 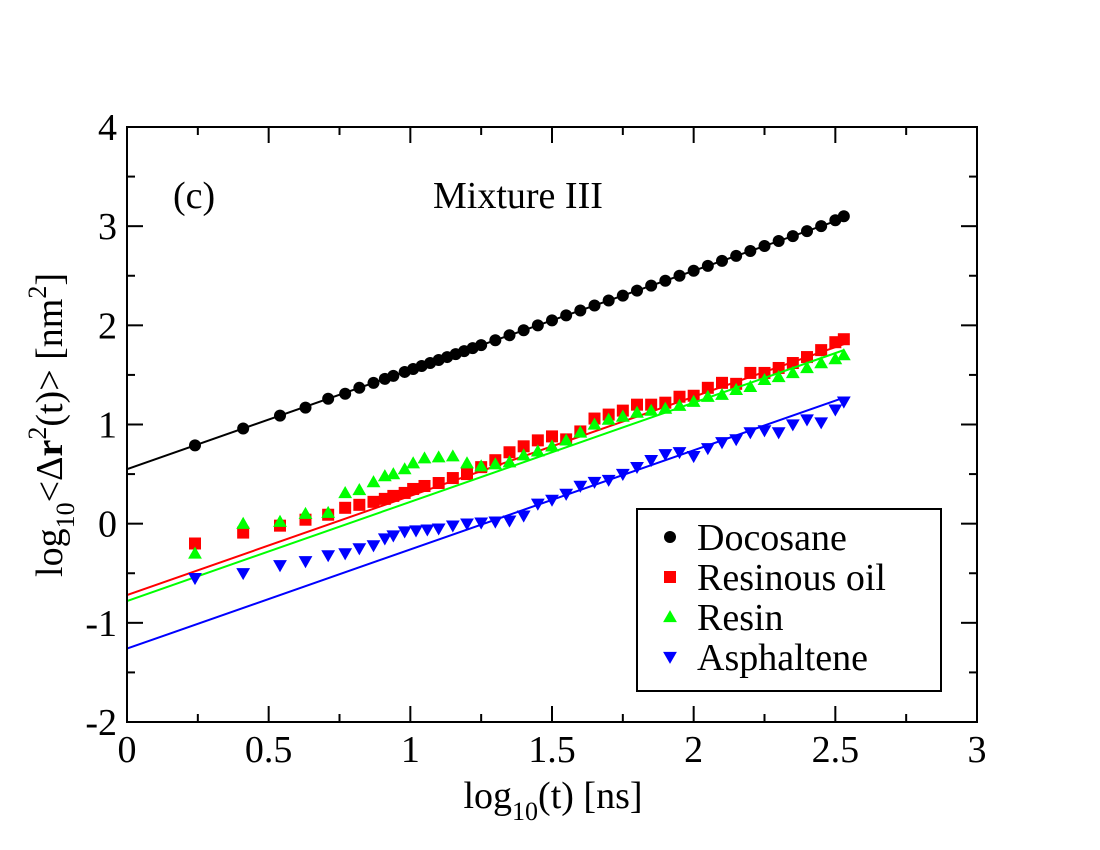 I want to click on x-axis-title-main: log, so click(x=487, y=796).